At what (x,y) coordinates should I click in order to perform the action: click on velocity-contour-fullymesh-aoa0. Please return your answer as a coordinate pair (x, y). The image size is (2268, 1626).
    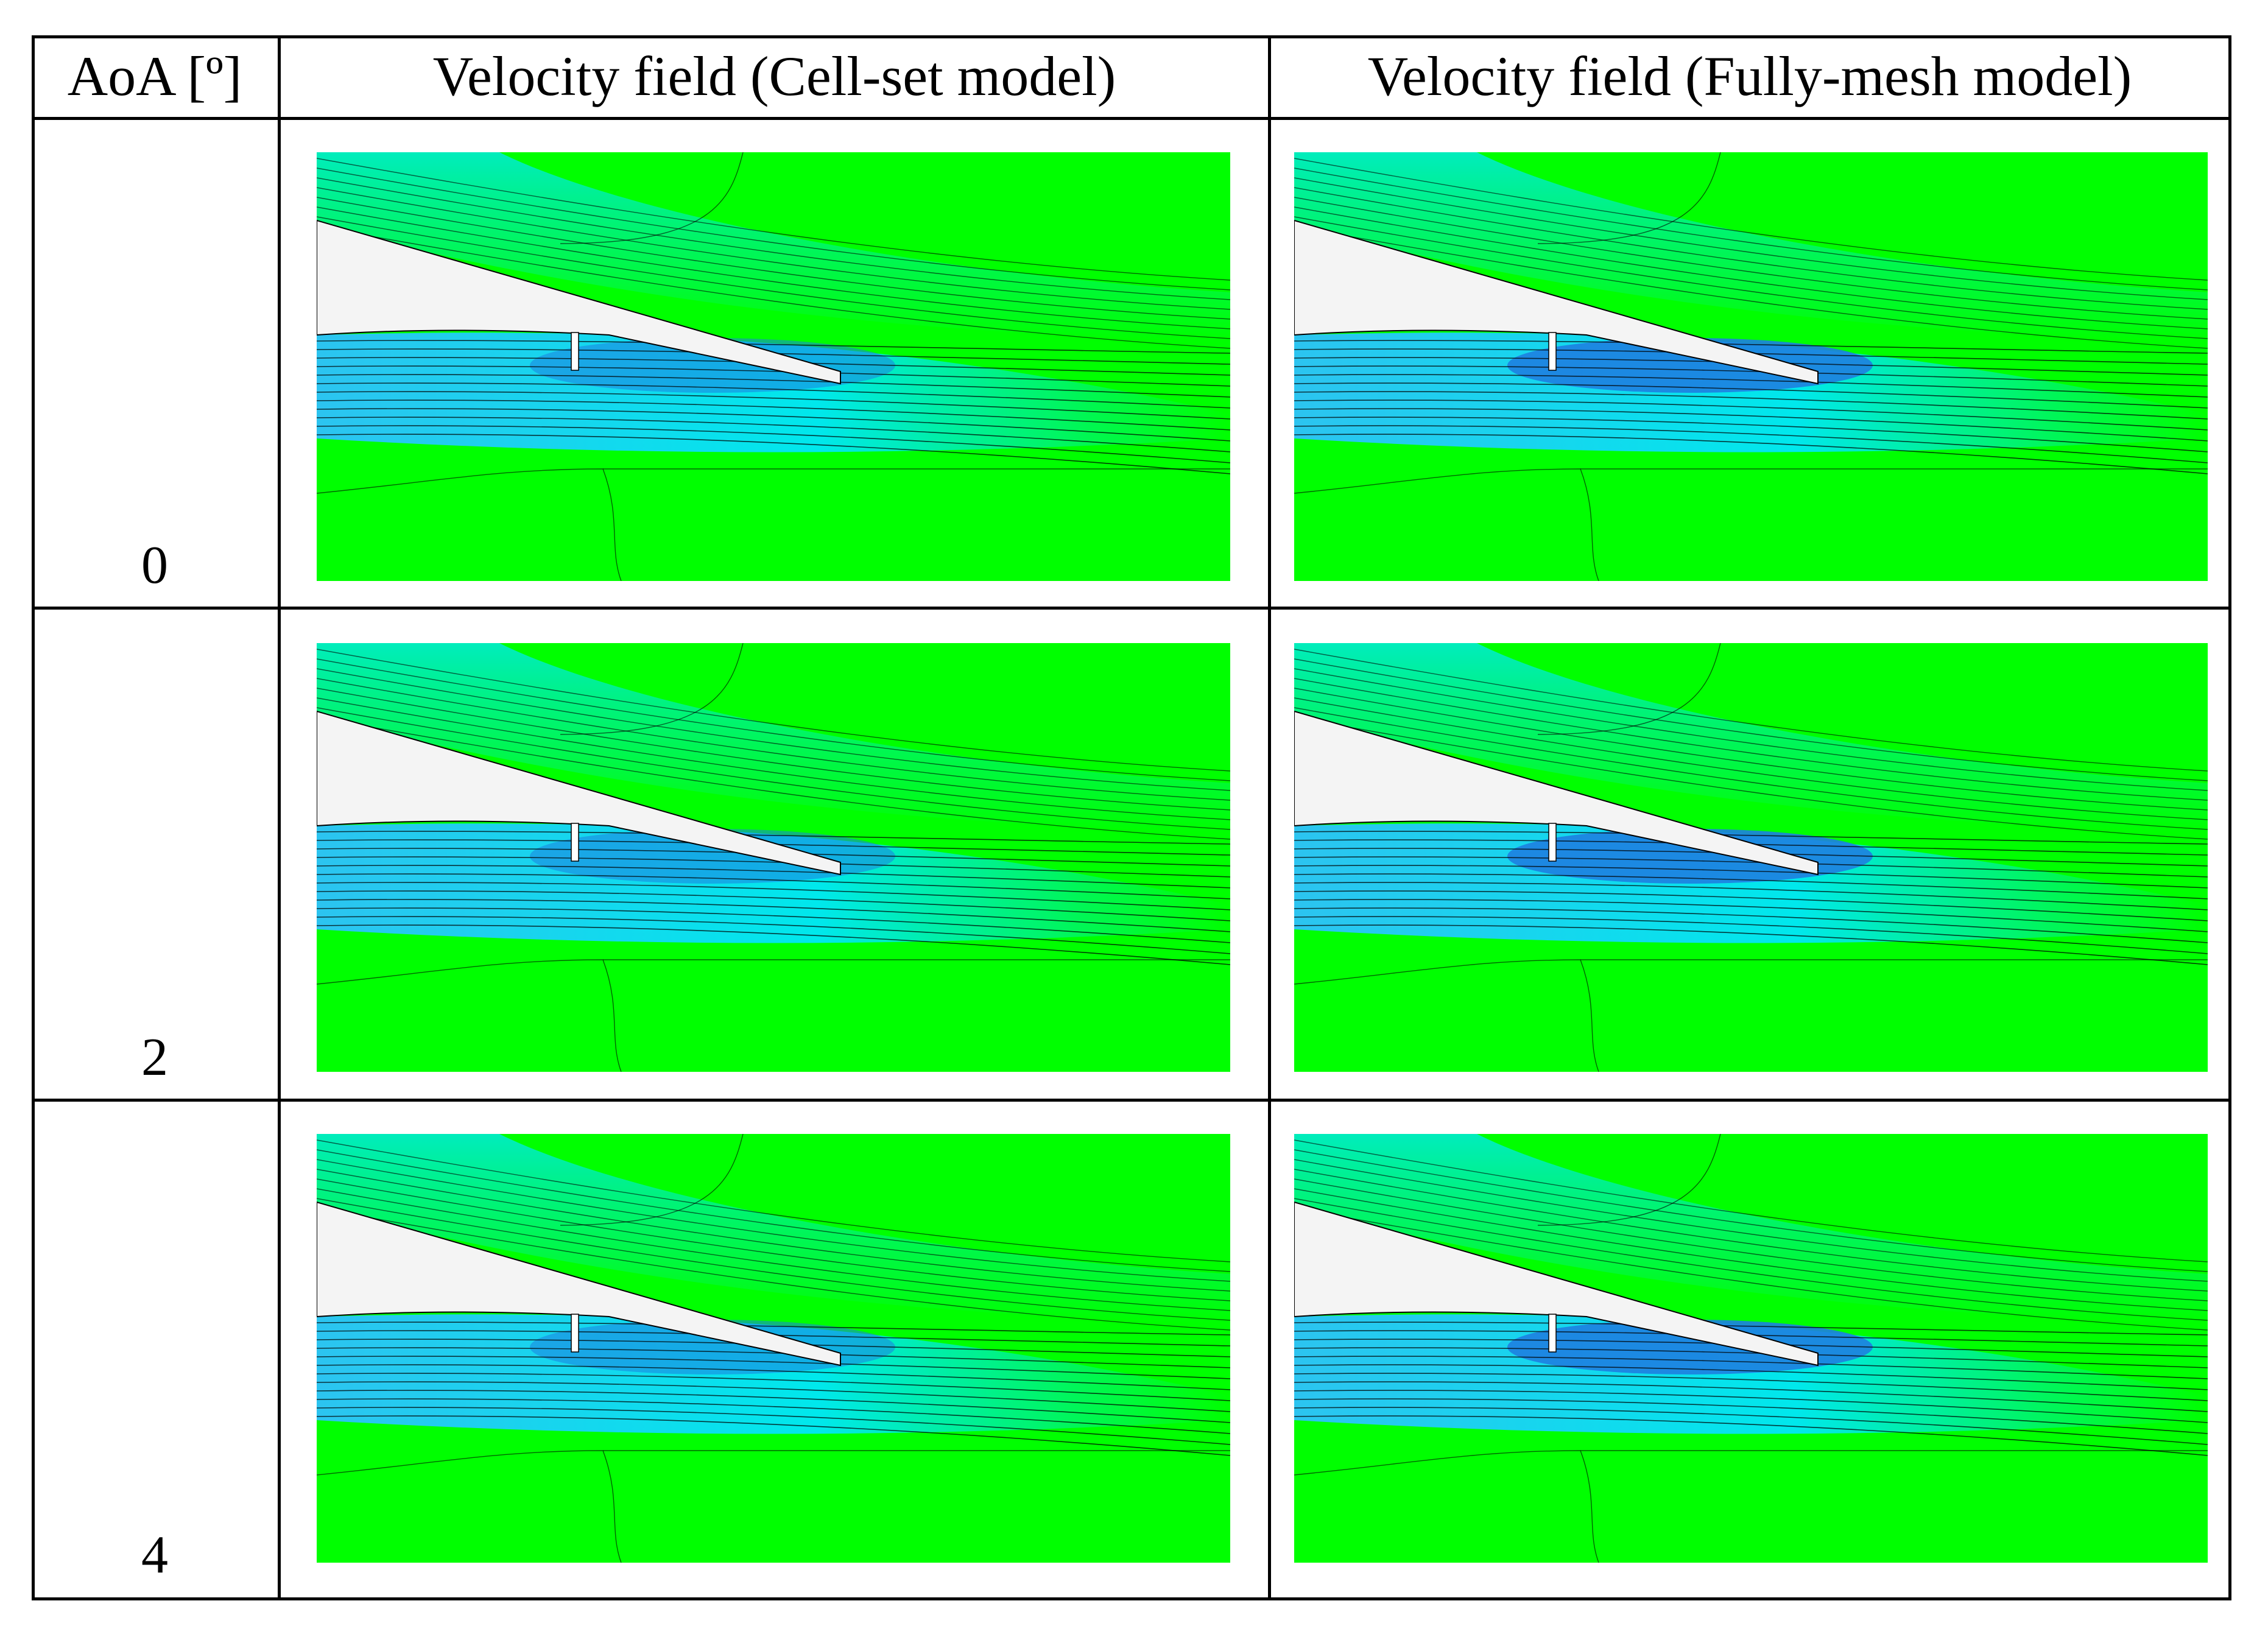
    Looking at the image, I should click on (1751, 366).